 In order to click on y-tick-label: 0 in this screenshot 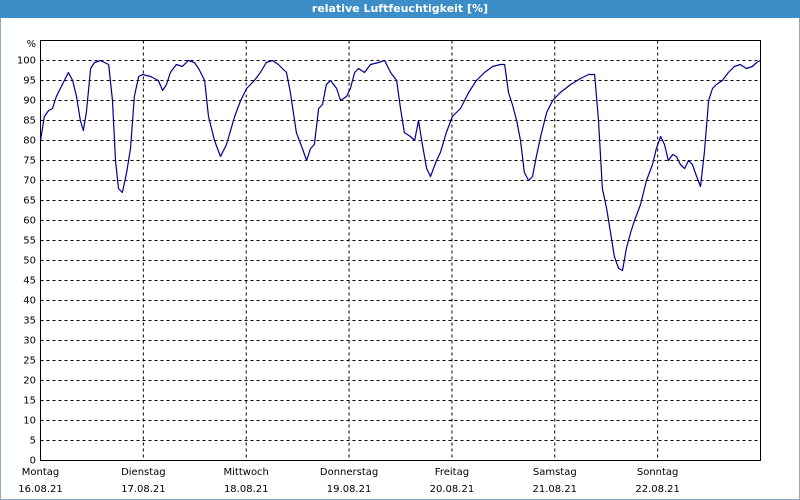, I will do `click(33, 461)`.